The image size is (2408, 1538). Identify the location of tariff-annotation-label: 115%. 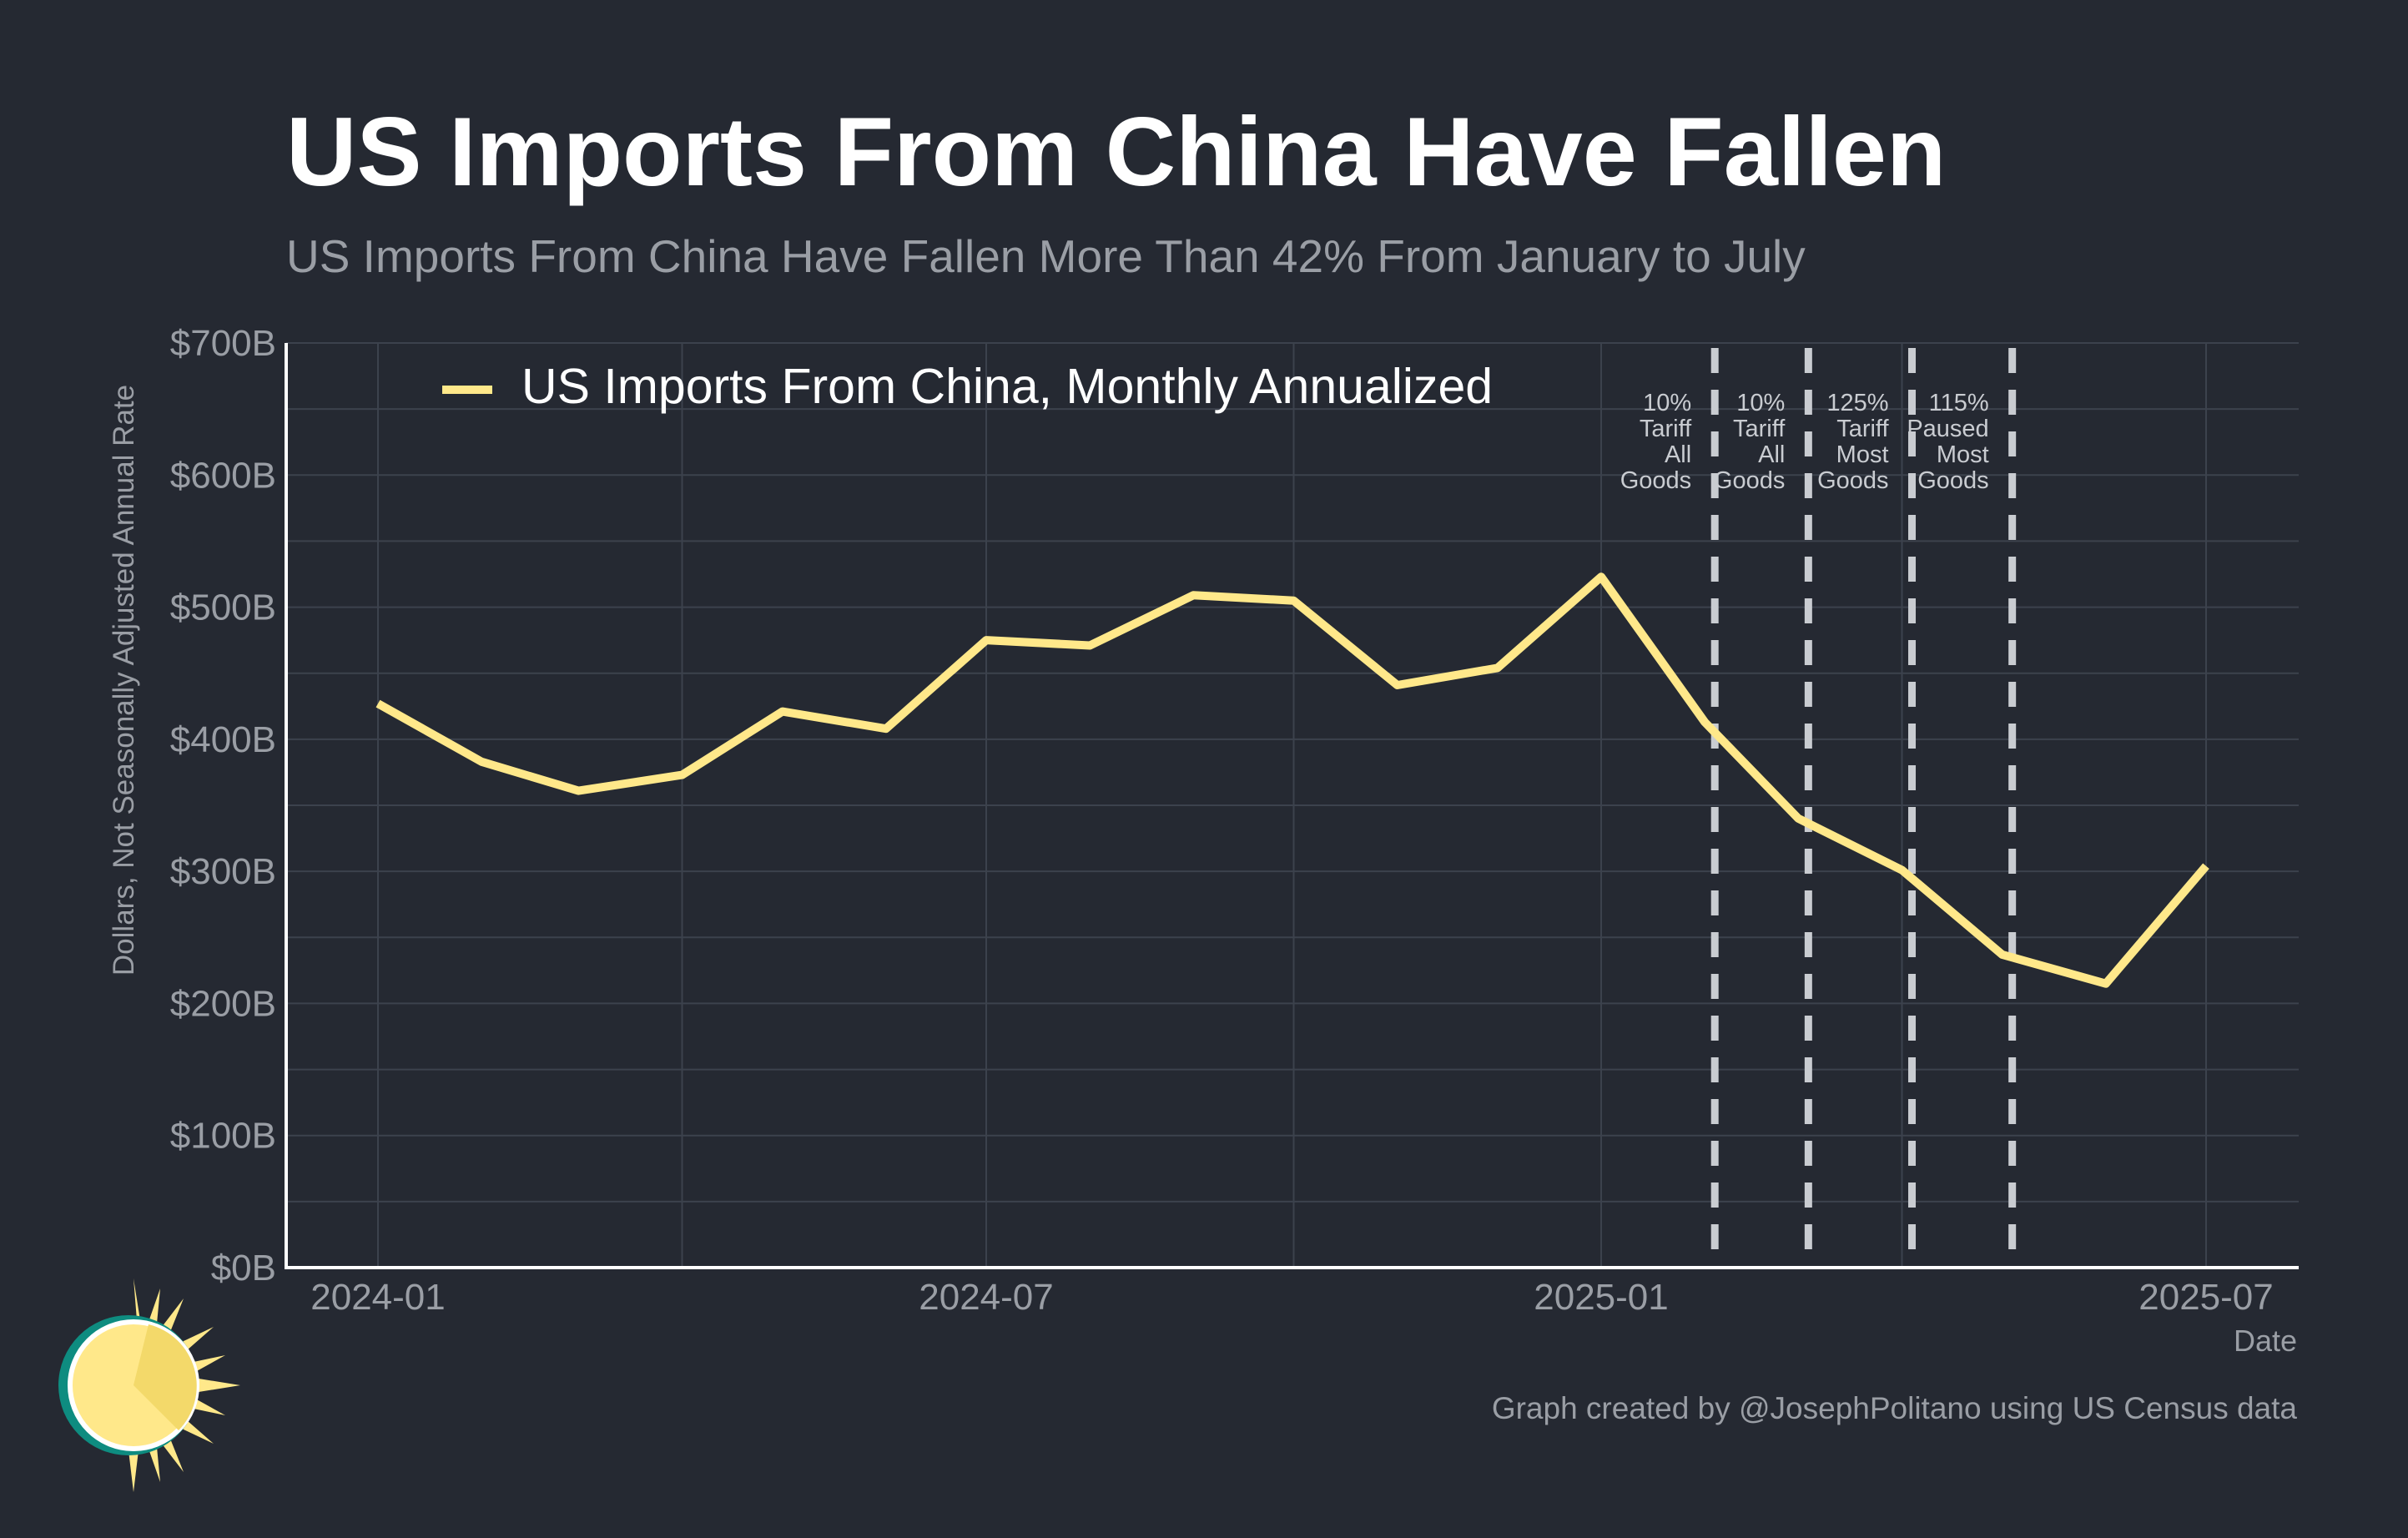
(1959, 403).